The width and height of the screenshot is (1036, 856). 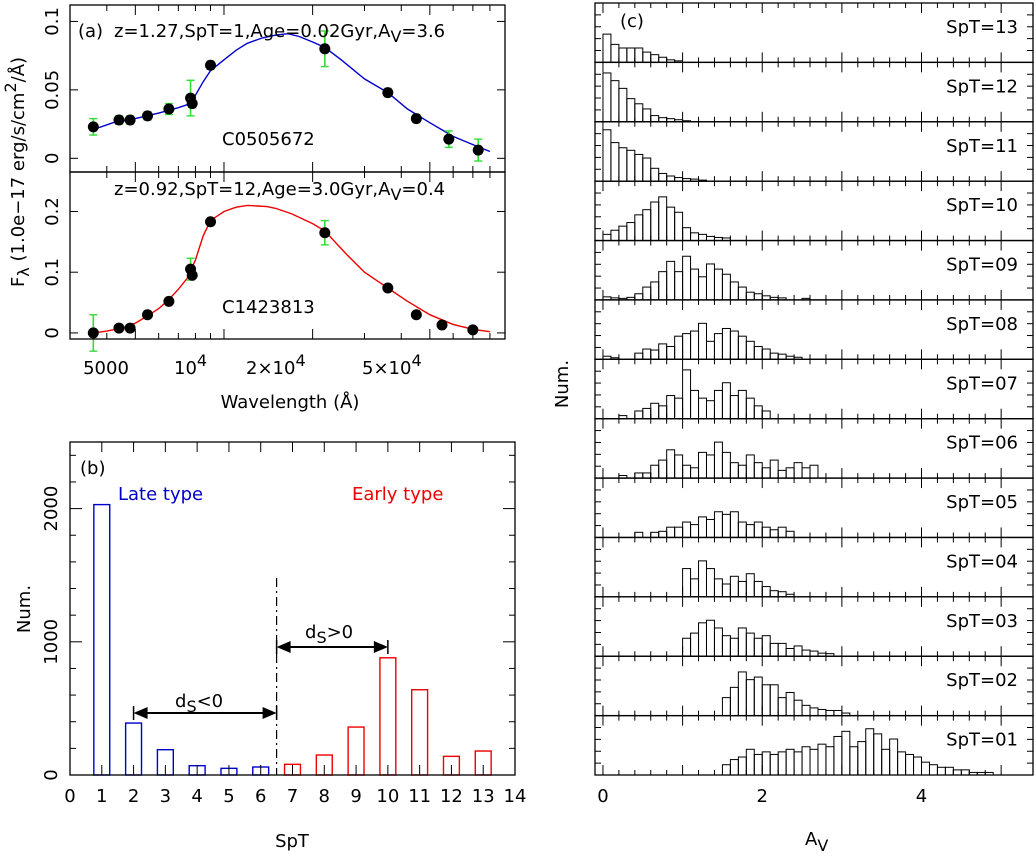 I want to click on av-histogram-spt-07: SpT=07, so click(x=814, y=389).